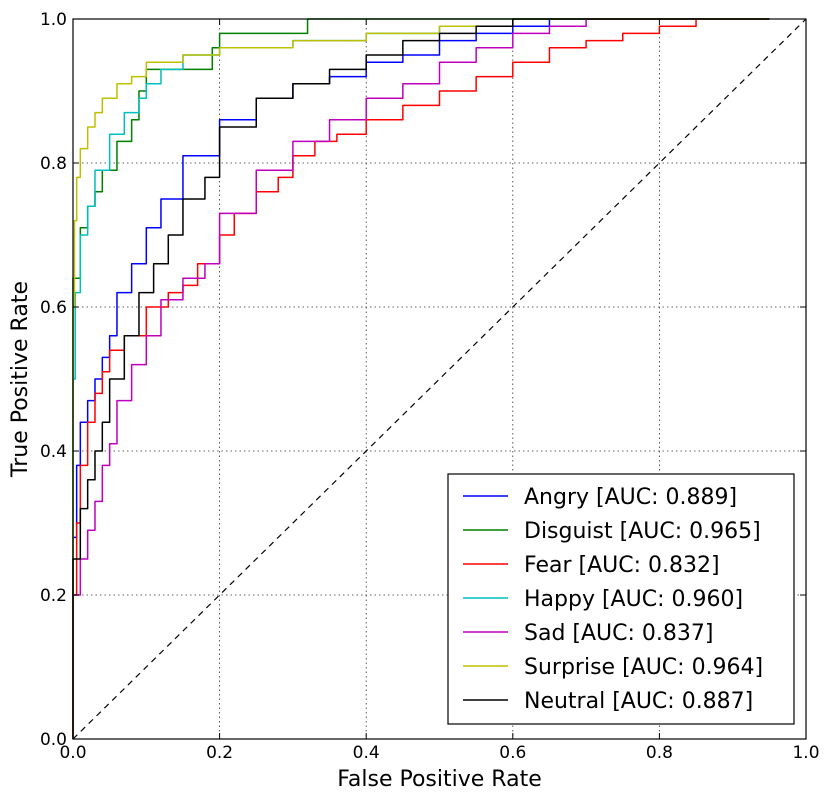  Describe the element at coordinates (659, 753) in the screenshot. I see `x-tick-label: 0.8` at that location.